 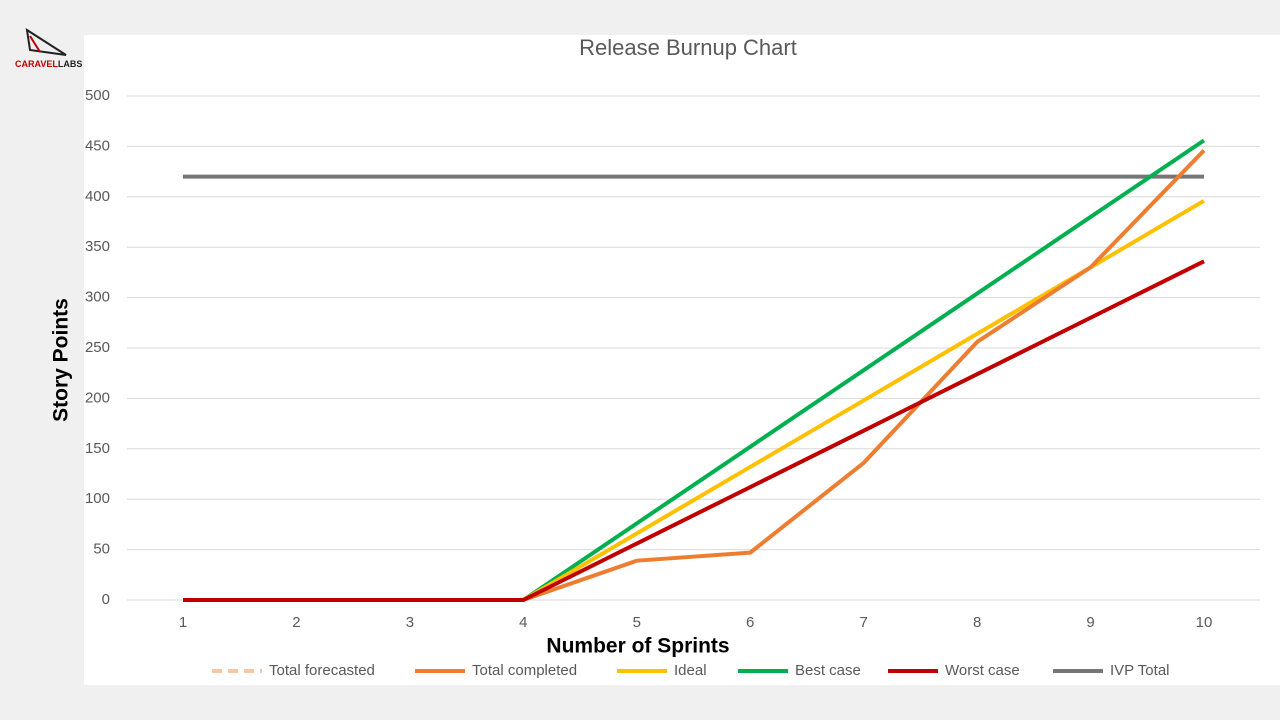 What do you see at coordinates (35, 44) in the screenshot?
I see `logo-accent` at bounding box center [35, 44].